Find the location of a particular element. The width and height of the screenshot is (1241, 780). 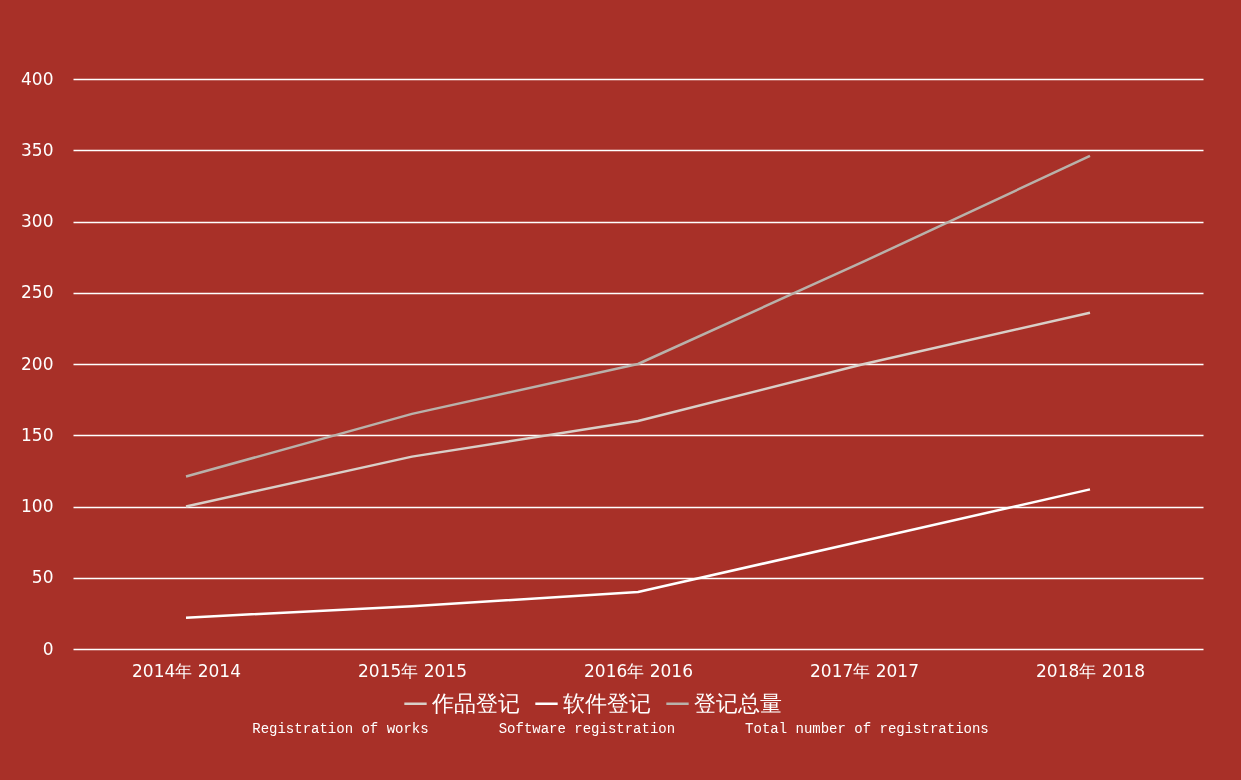

x-tick-label: 2015年 2015 is located at coordinates (412, 670).